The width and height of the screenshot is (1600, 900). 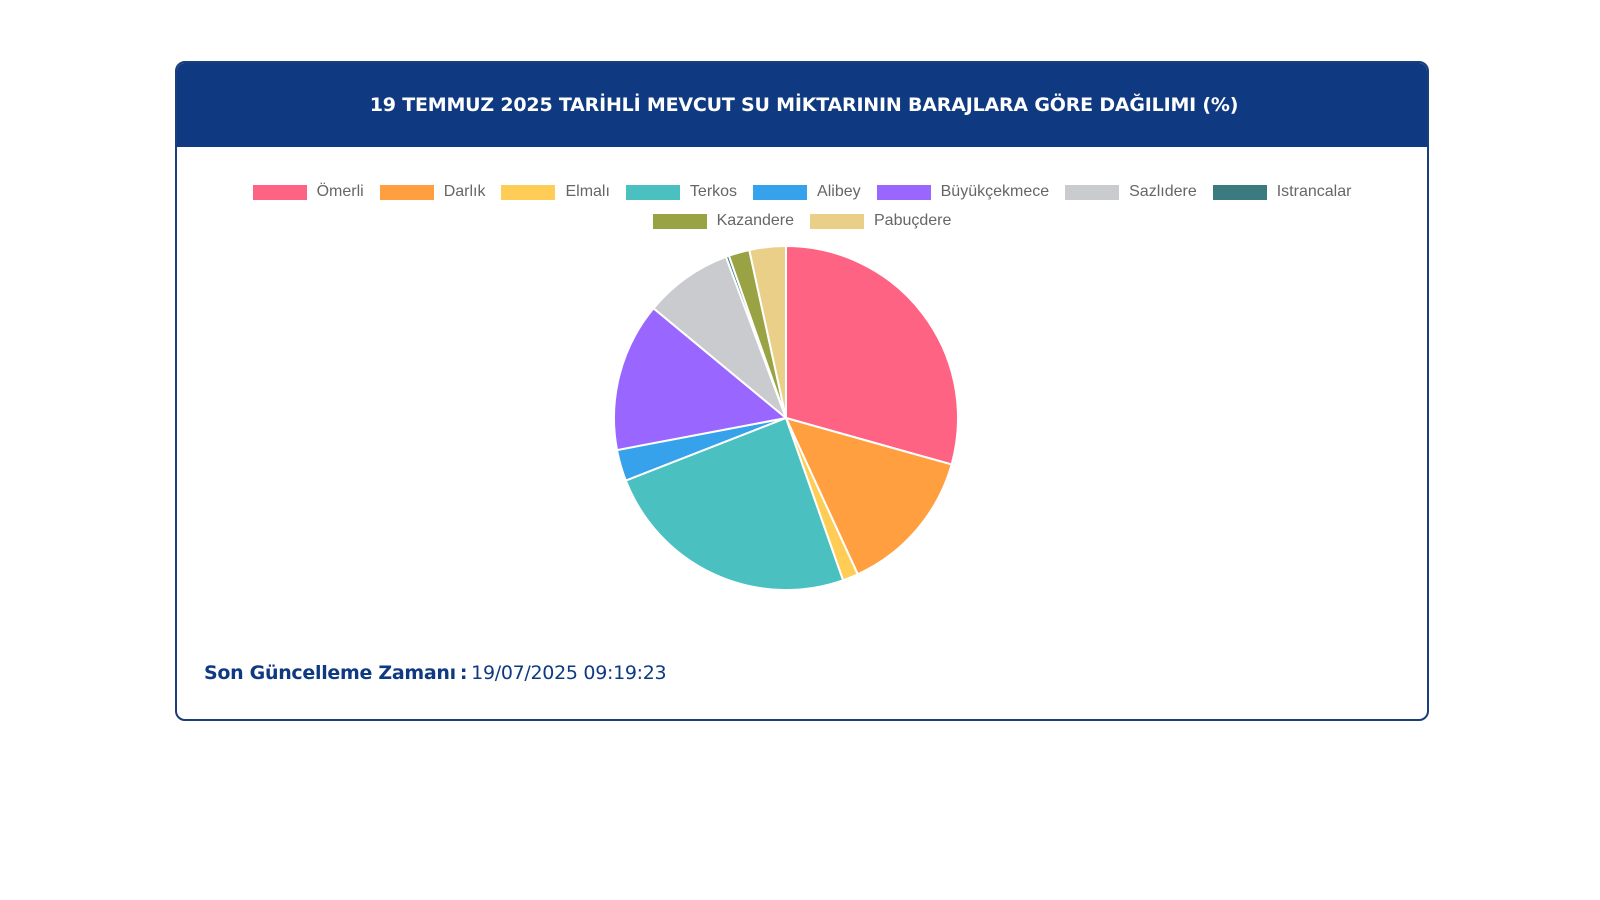 I want to click on legend-item-omerli: Ömerli, so click(x=308, y=192).